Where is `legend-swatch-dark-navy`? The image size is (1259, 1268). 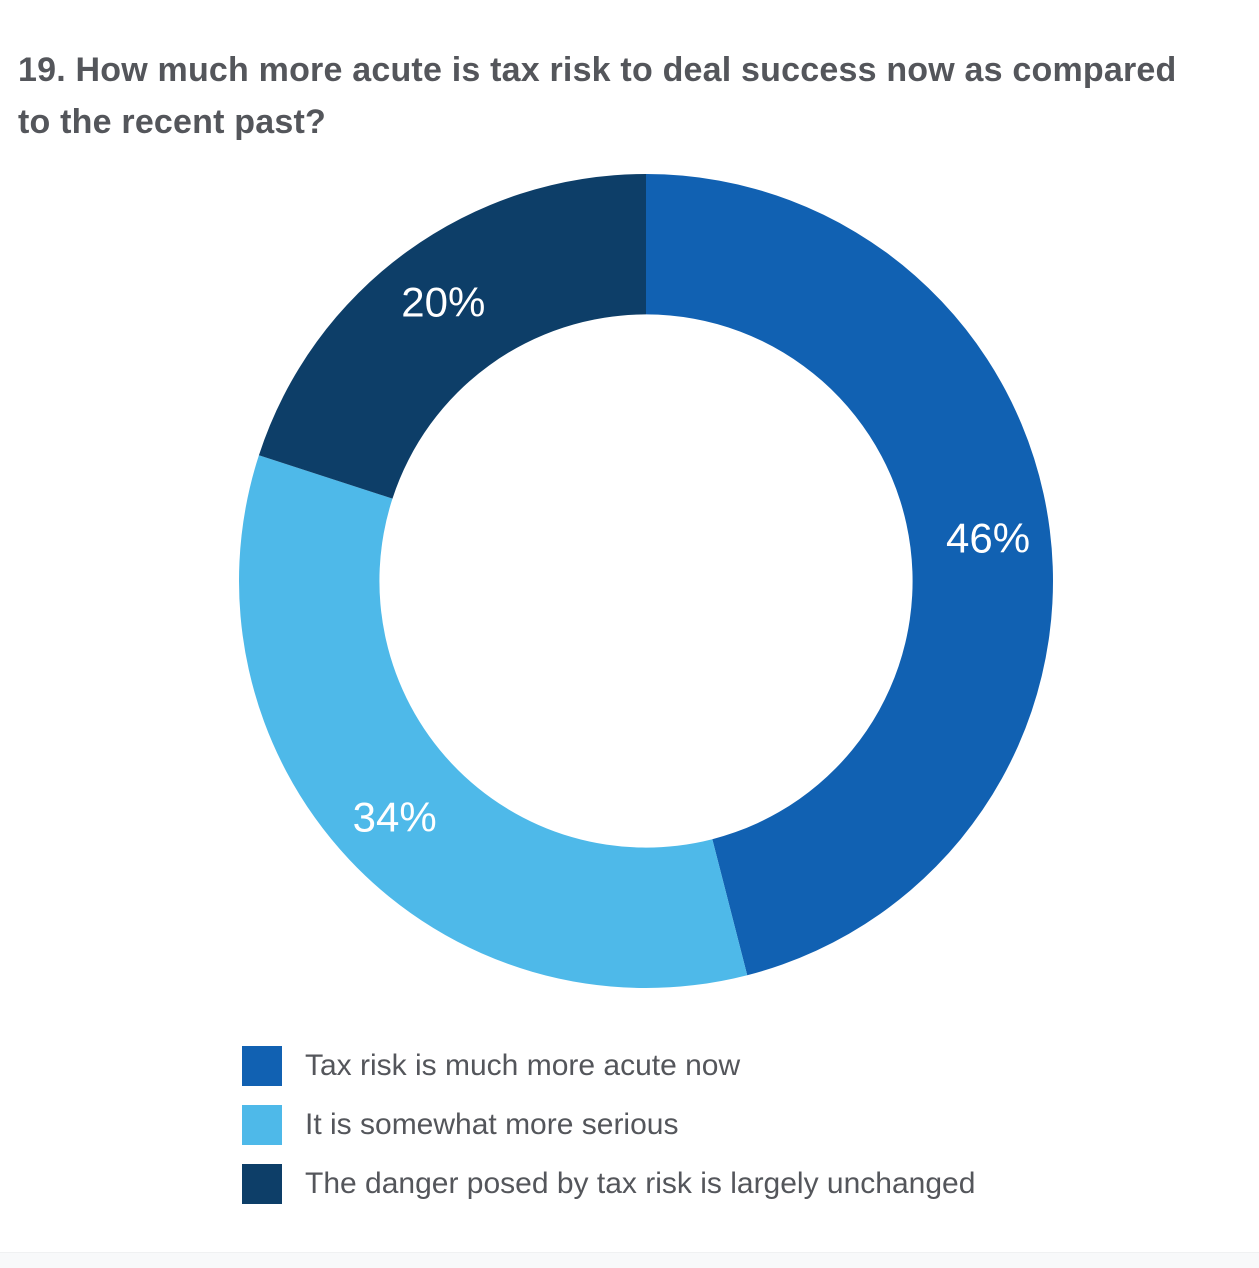 legend-swatch-dark-navy is located at coordinates (262, 1184).